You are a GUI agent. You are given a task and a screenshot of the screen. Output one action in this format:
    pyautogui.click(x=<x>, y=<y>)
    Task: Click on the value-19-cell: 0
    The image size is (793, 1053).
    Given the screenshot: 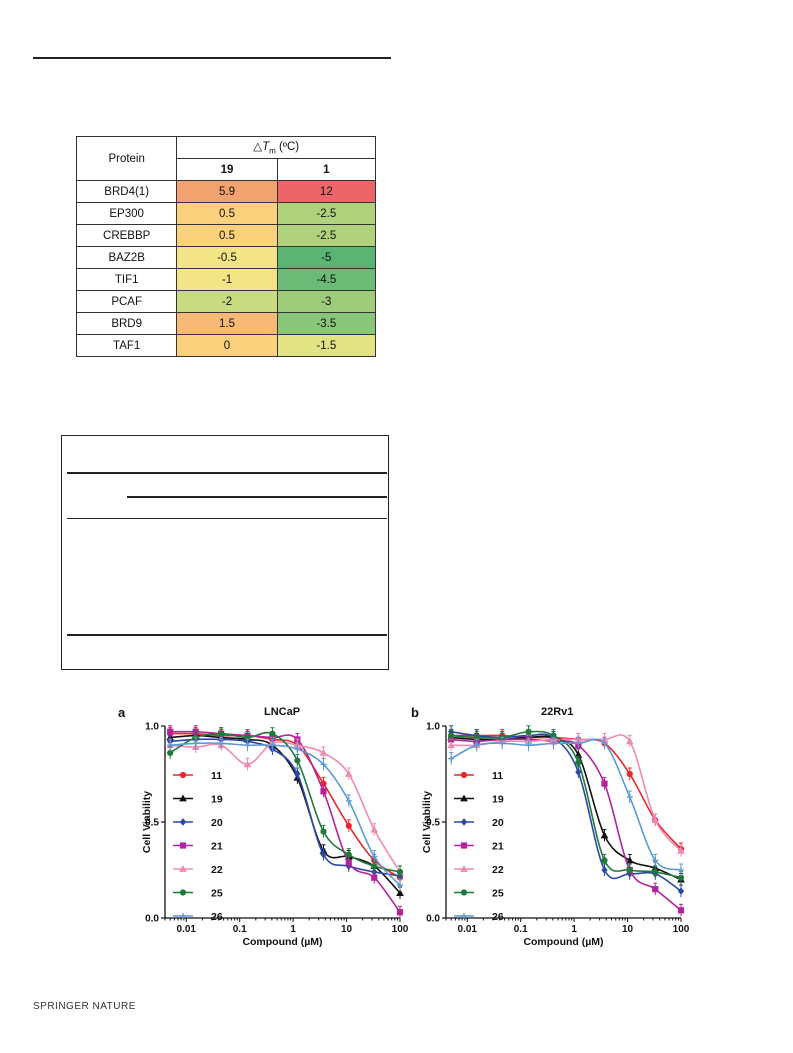 What is the action you would take?
    pyautogui.click(x=227, y=345)
    